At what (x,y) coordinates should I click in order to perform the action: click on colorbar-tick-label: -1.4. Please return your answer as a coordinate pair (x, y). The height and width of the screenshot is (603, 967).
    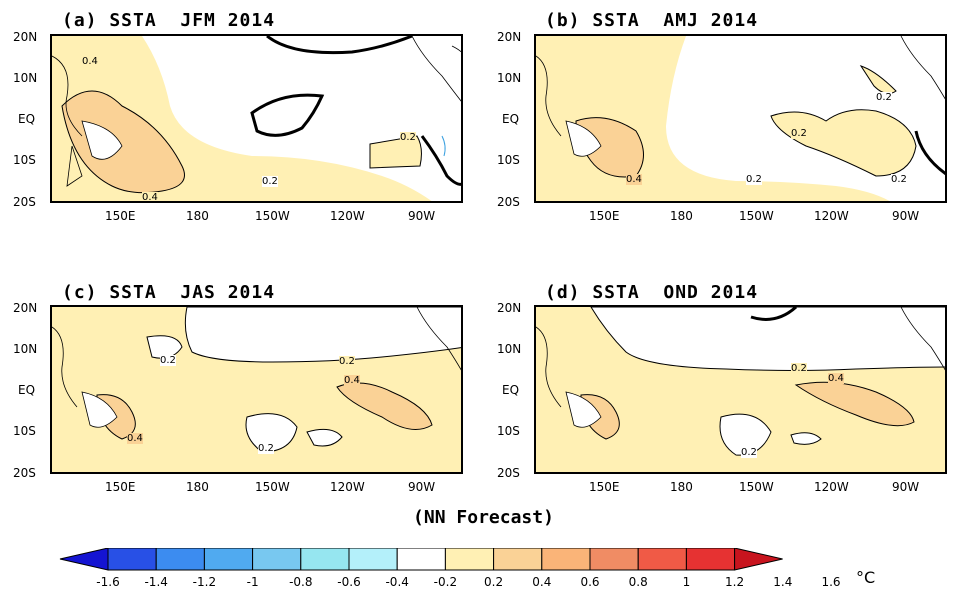
    Looking at the image, I should click on (156, 582).